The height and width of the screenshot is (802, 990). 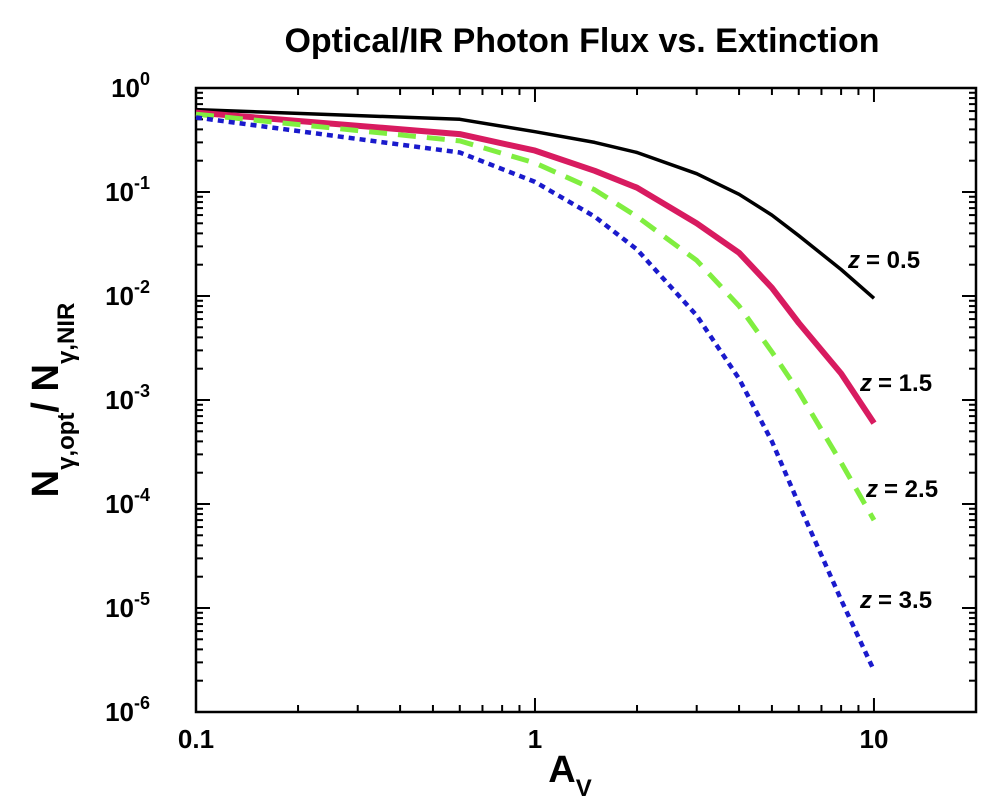 What do you see at coordinates (142, 495) in the screenshot?
I see `y-tick-exponent: -4` at bounding box center [142, 495].